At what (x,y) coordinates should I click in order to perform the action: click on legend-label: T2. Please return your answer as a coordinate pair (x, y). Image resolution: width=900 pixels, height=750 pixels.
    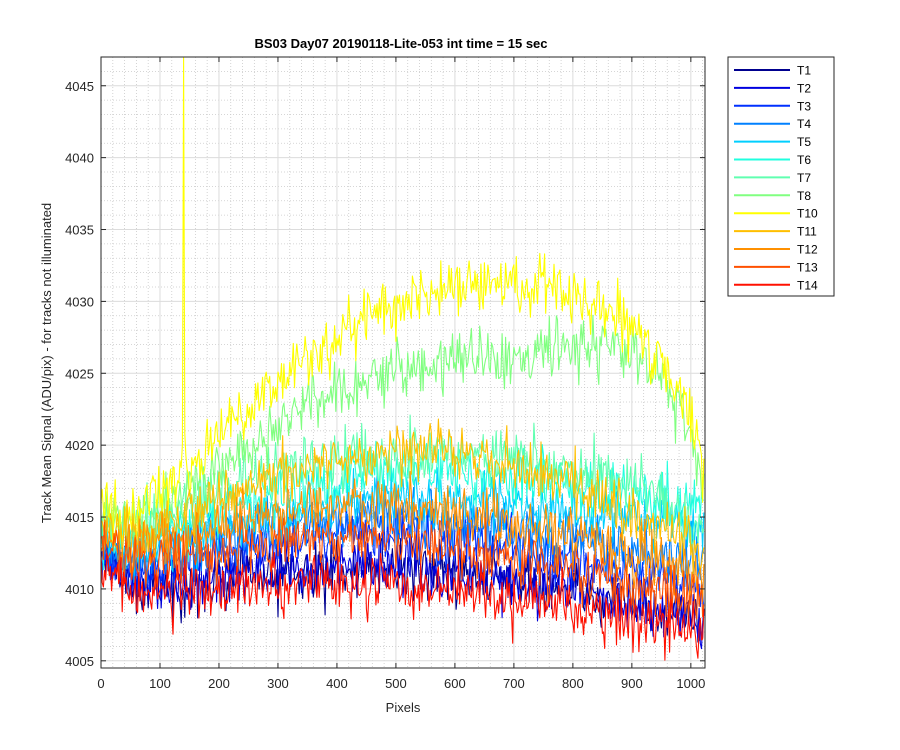
    Looking at the image, I should click on (804, 88).